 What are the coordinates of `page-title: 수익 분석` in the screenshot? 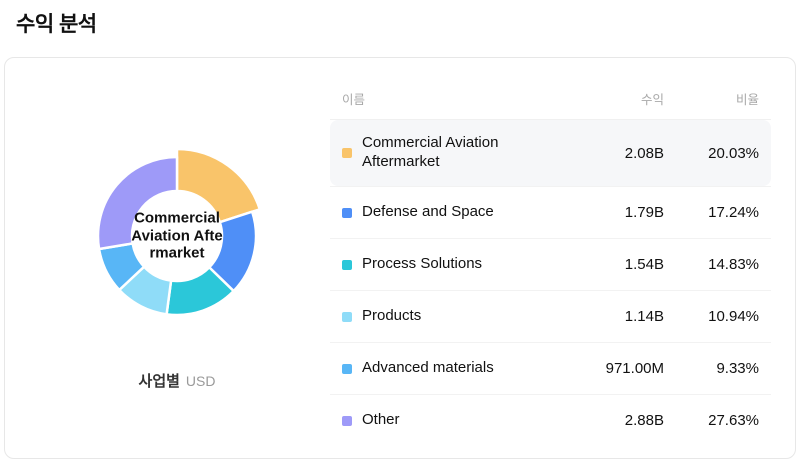 It's located at (56, 24).